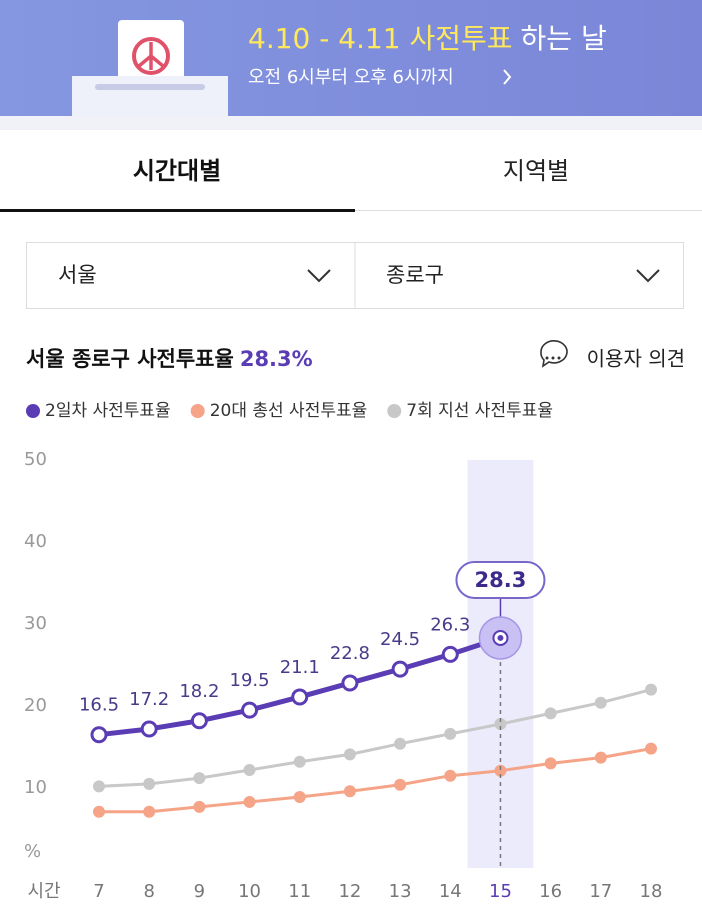 The width and height of the screenshot is (702, 916). Describe the element at coordinates (148, 891) in the screenshot. I see `x-tick-label: 8` at that location.